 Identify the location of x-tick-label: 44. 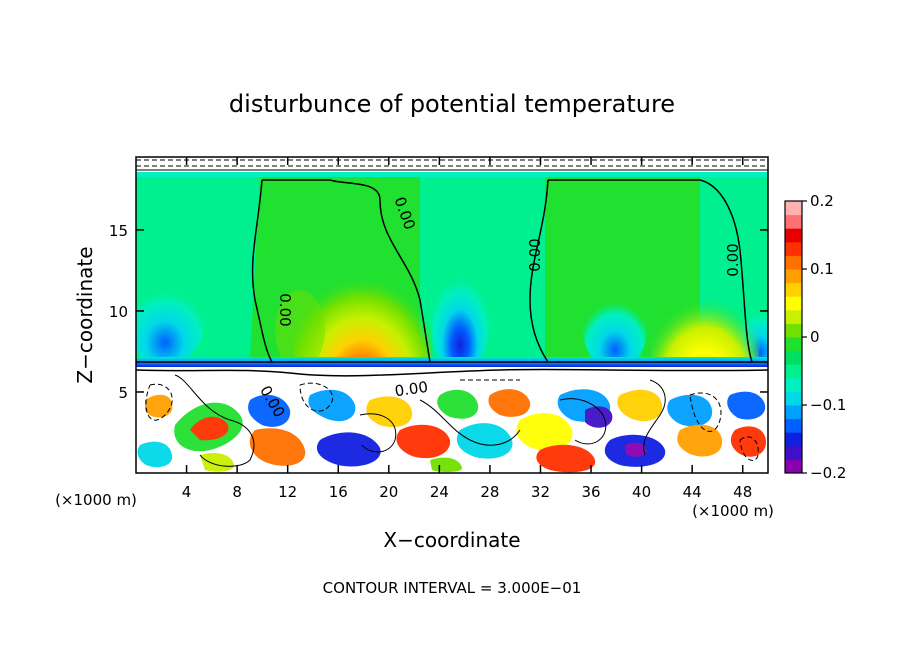
(692, 492).